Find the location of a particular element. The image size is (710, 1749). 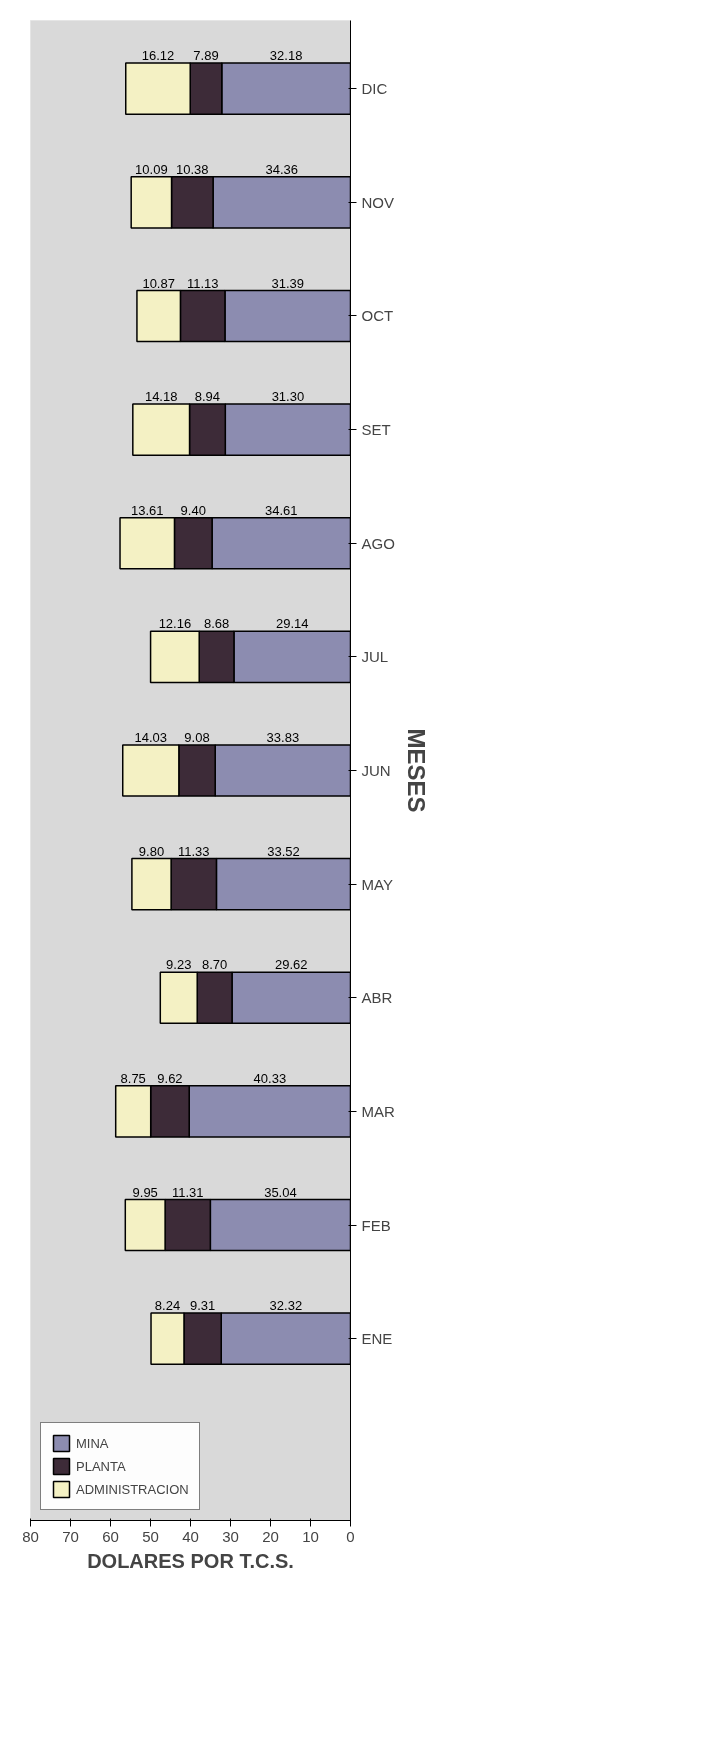

data-label: 31.39 is located at coordinates (287, 283).